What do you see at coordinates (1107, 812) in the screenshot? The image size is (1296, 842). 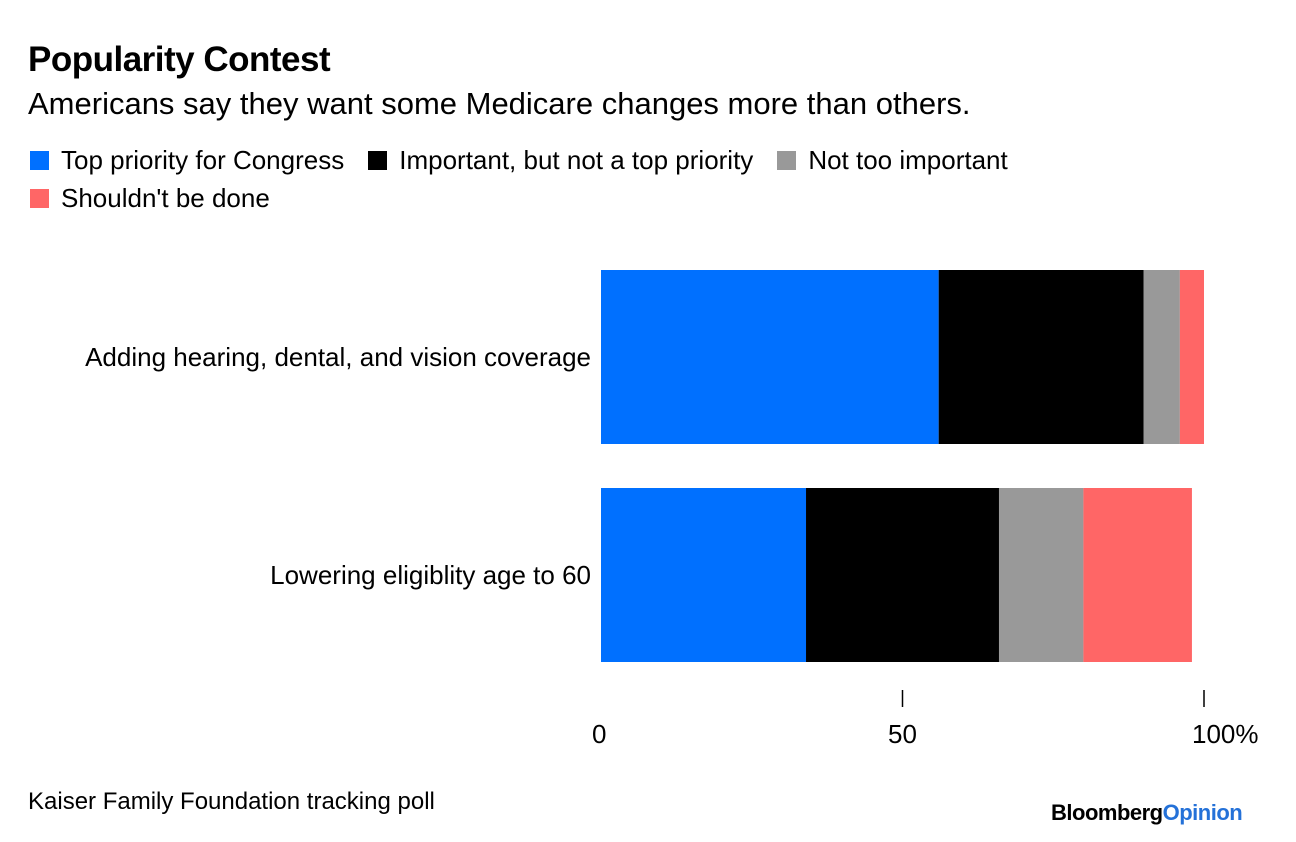 I see `brand-logo-part1: Bloomberg` at bounding box center [1107, 812].